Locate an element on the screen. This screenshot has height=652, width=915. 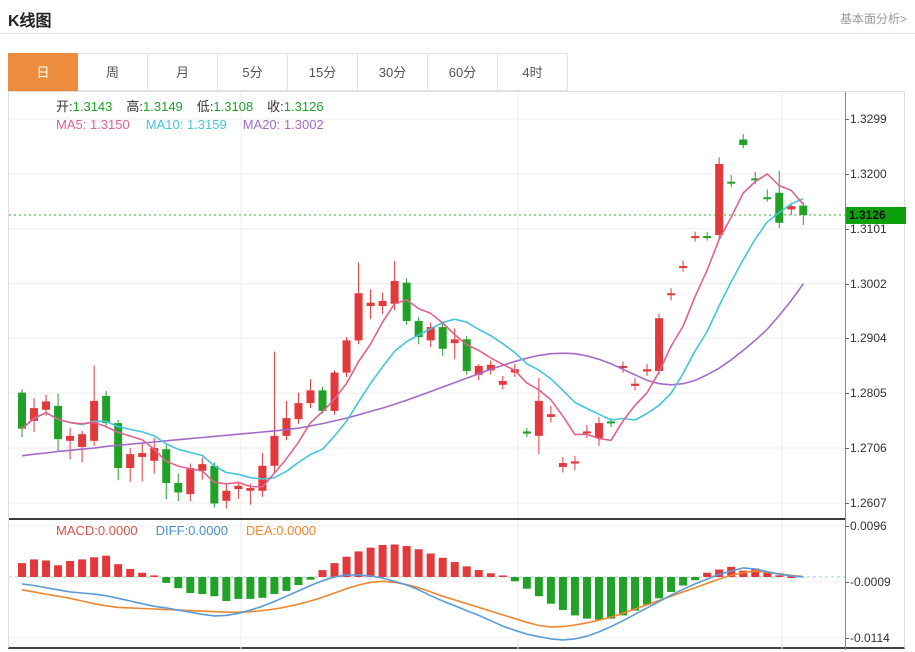
tab-month: 月 is located at coordinates (183, 72).